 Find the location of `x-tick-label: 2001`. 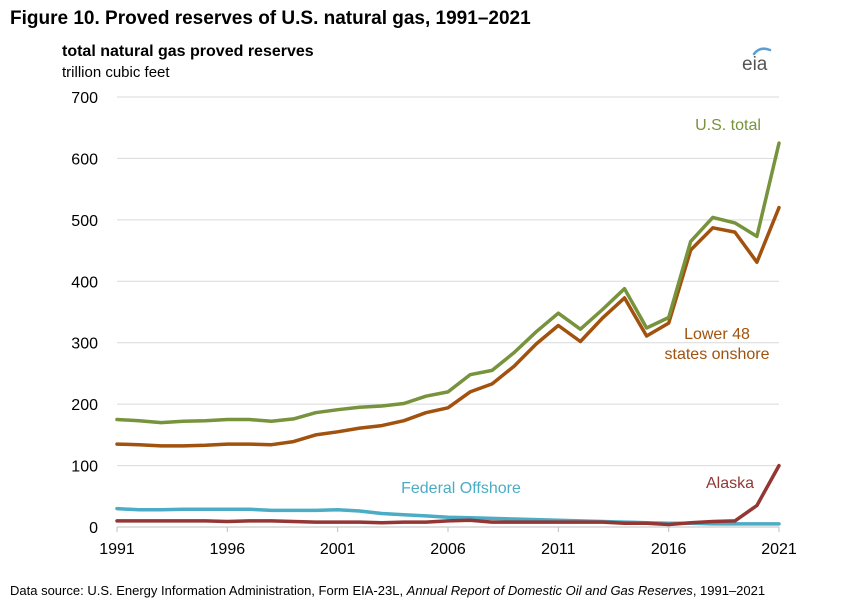

x-tick-label: 2001 is located at coordinates (338, 549).